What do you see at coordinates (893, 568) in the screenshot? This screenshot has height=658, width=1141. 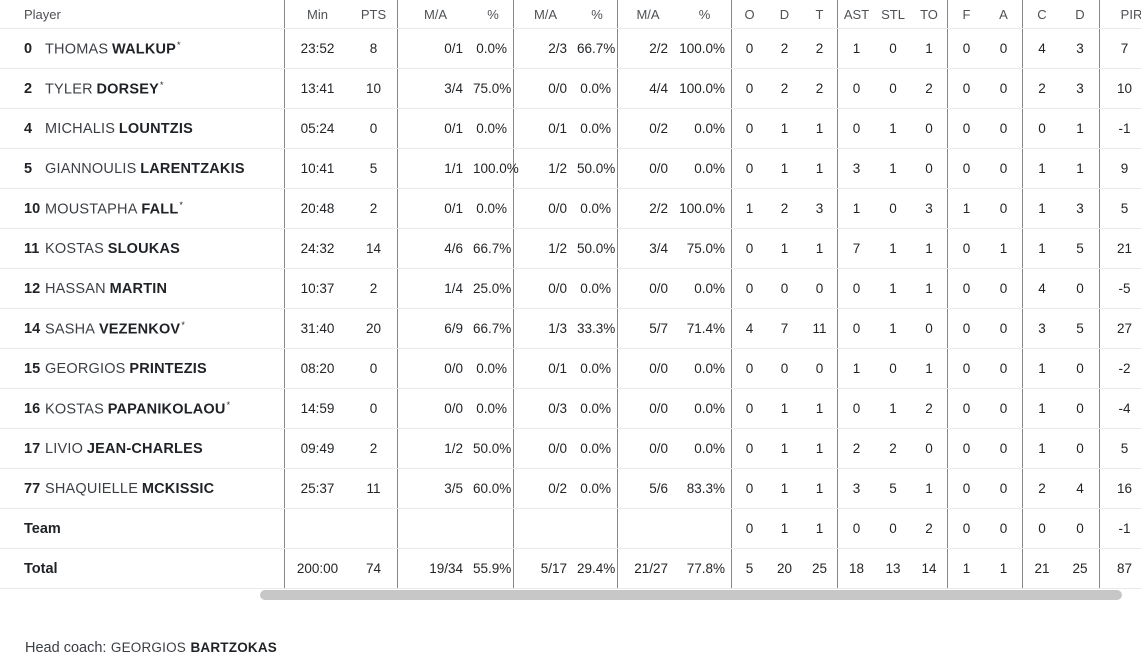 I see `stat-cell: 13` at bounding box center [893, 568].